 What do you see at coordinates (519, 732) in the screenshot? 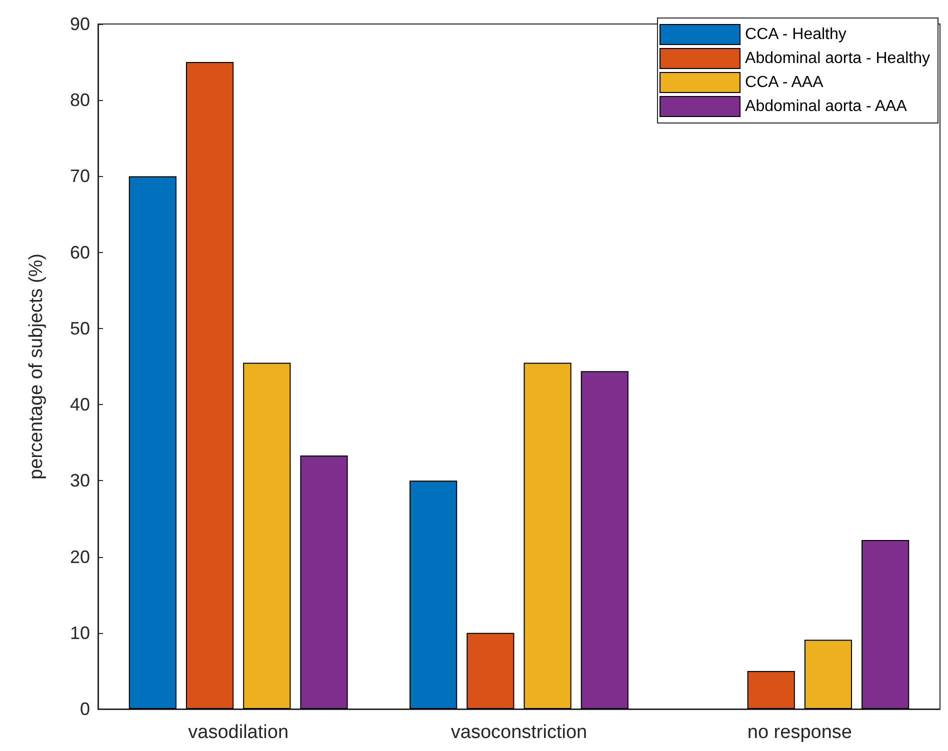
I see `x-tick-label: vasoconstriction` at bounding box center [519, 732].